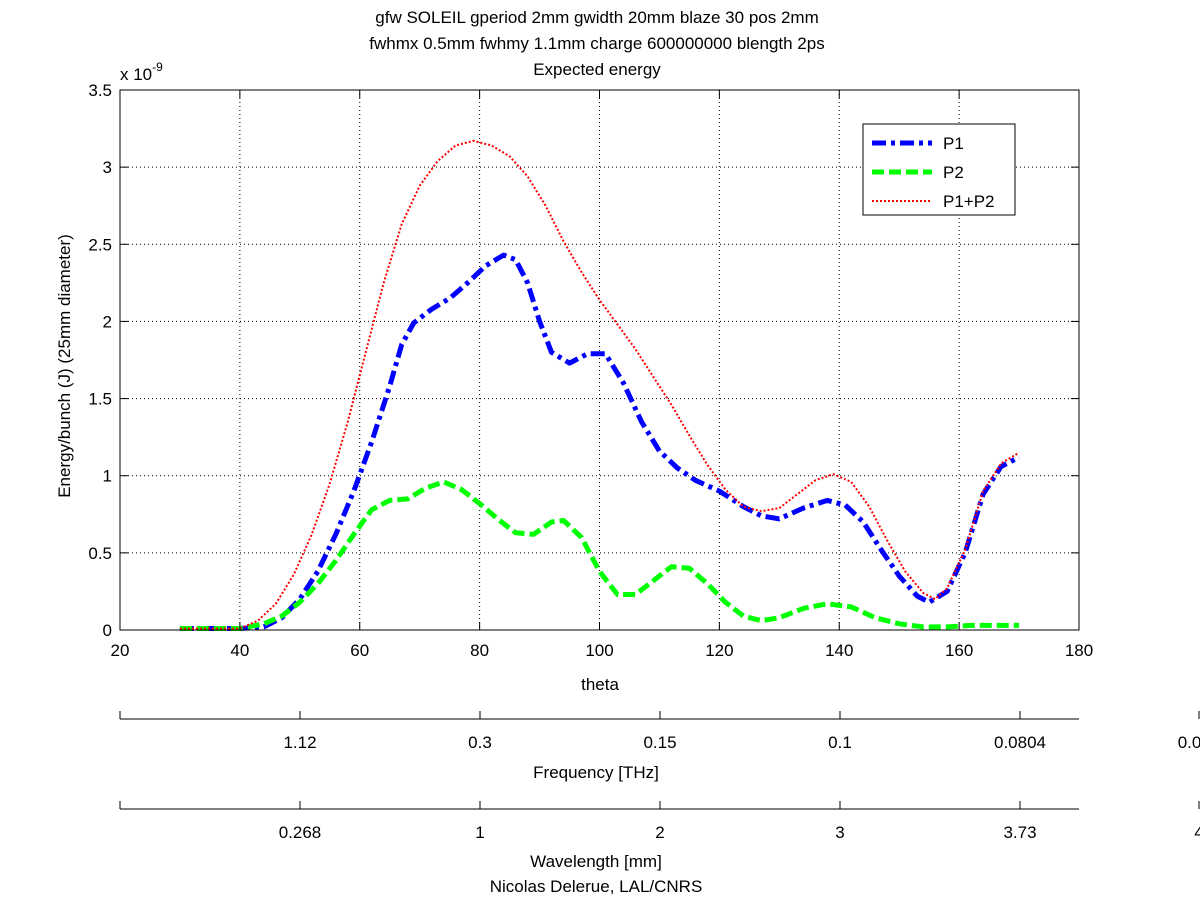 The image size is (1200, 901). I want to click on x-tick-label: 20, so click(120, 650).